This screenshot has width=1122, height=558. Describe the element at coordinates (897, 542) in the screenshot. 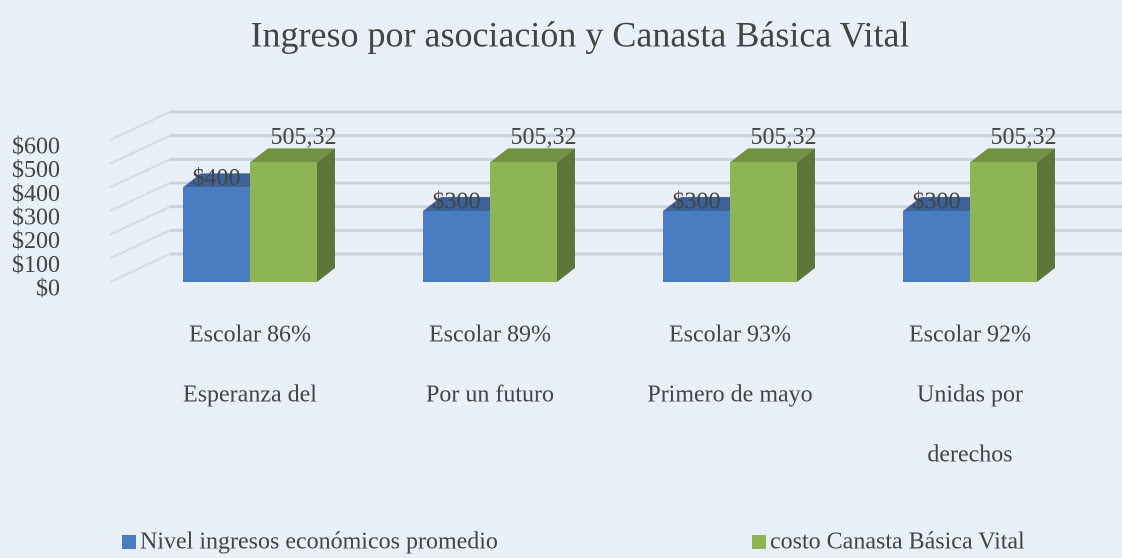

I see `legend-label: costo Canasta Básica Vital` at that location.